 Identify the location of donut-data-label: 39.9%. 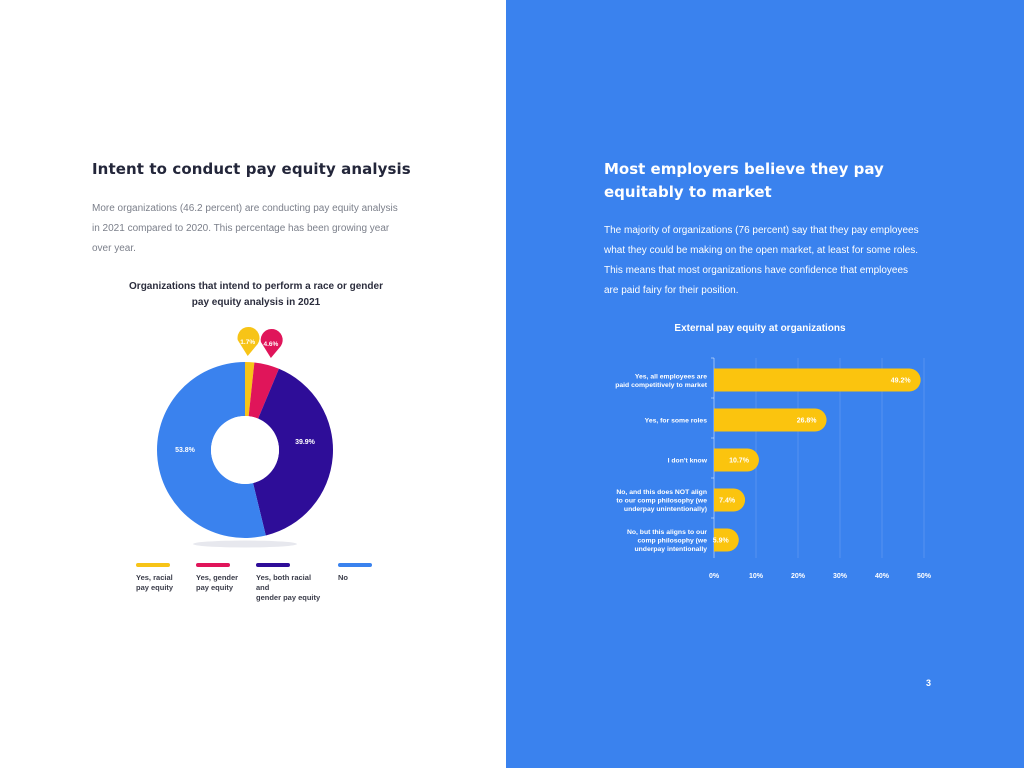
(305, 442).